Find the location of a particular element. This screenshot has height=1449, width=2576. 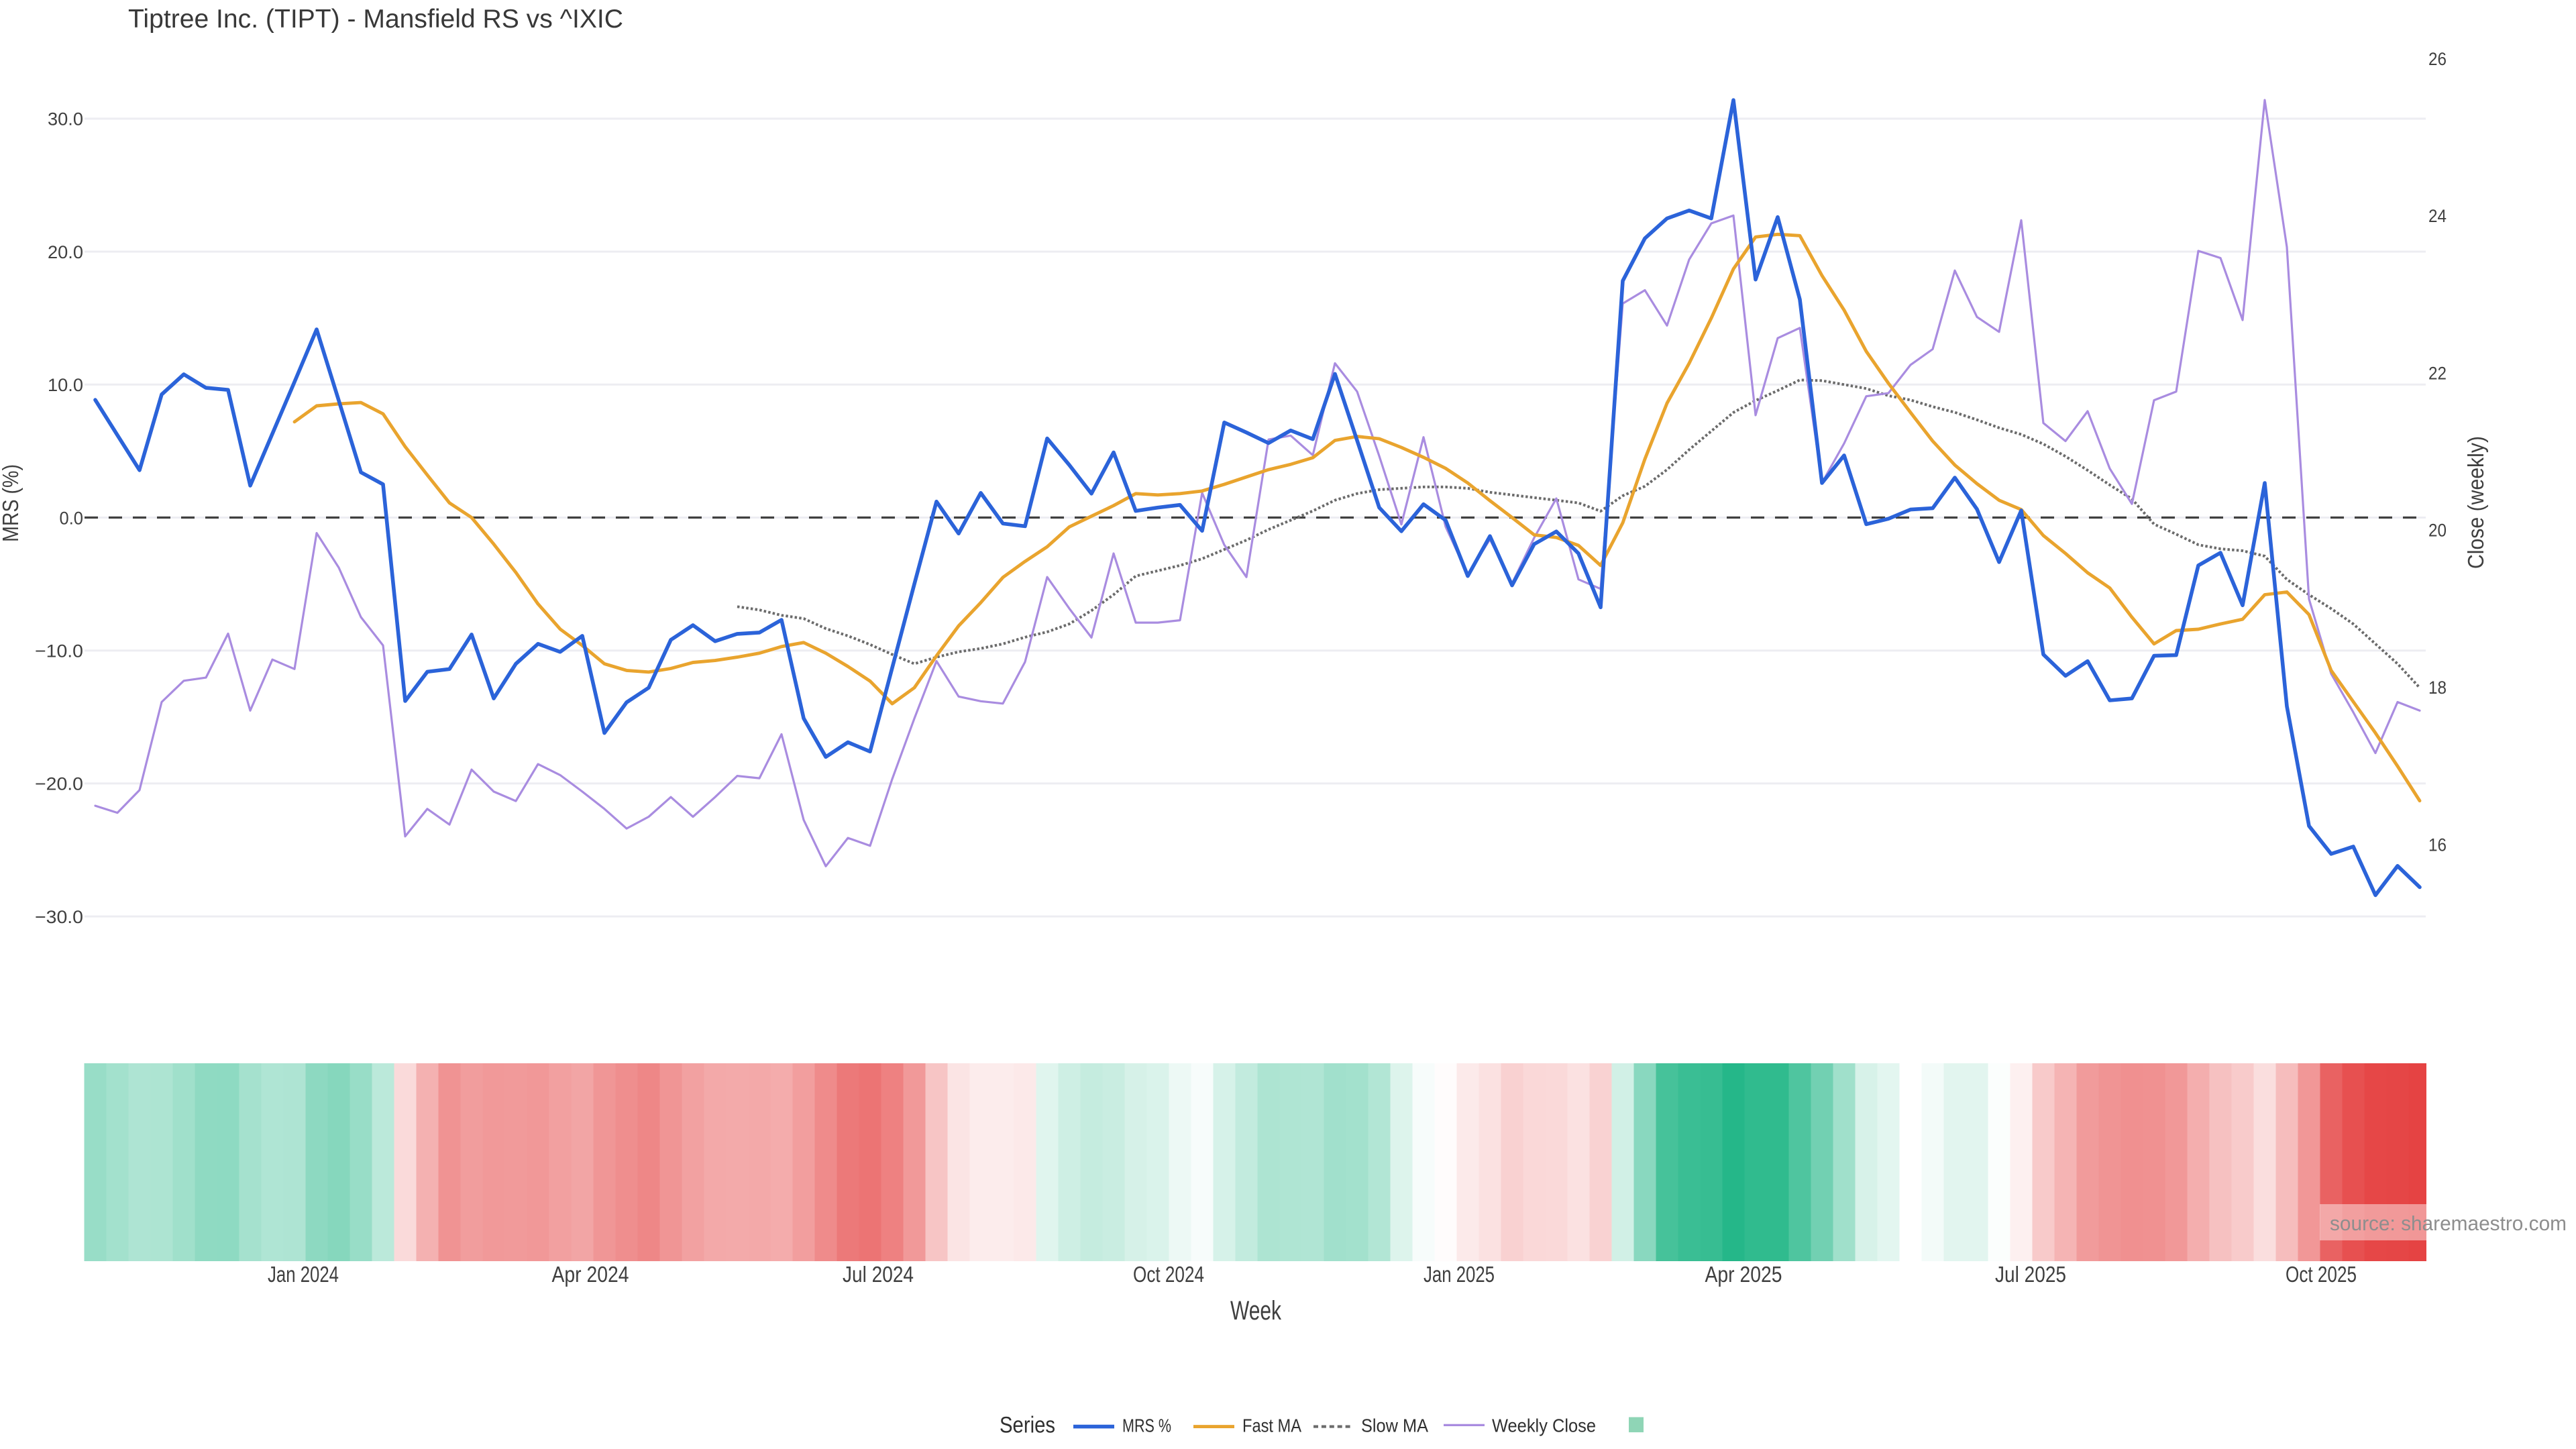

svg-text: Oct 2024 is located at coordinates (1168, 1274).